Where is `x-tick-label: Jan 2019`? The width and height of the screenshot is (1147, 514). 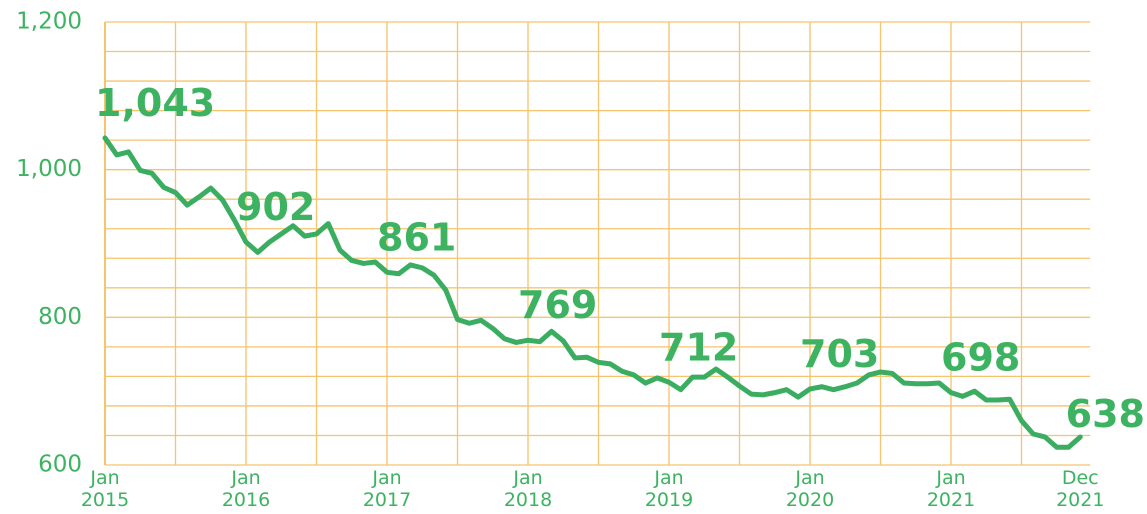 x-tick-label: Jan 2019 is located at coordinates (669, 489).